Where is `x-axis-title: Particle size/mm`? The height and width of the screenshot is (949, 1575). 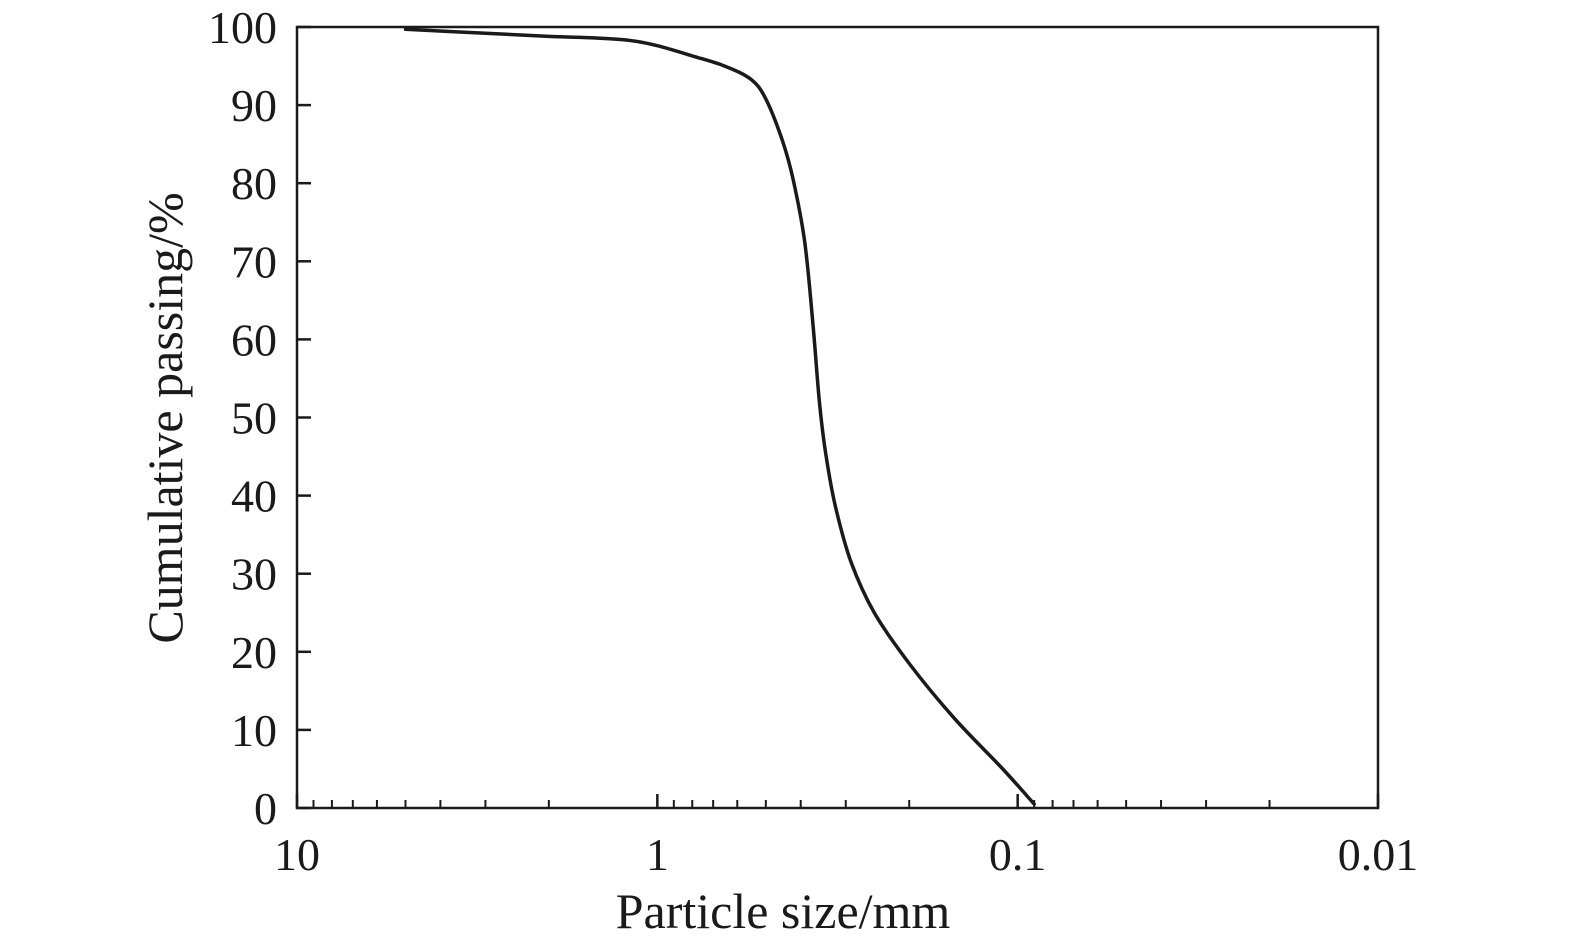 x-axis-title: Particle size/mm is located at coordinates (783, 911).